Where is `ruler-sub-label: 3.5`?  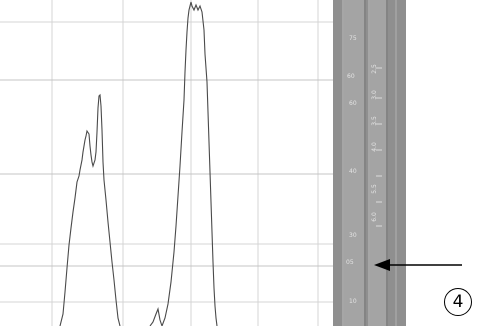
ruler-sub-label: 3.5 is located at coordinates (374, 121).